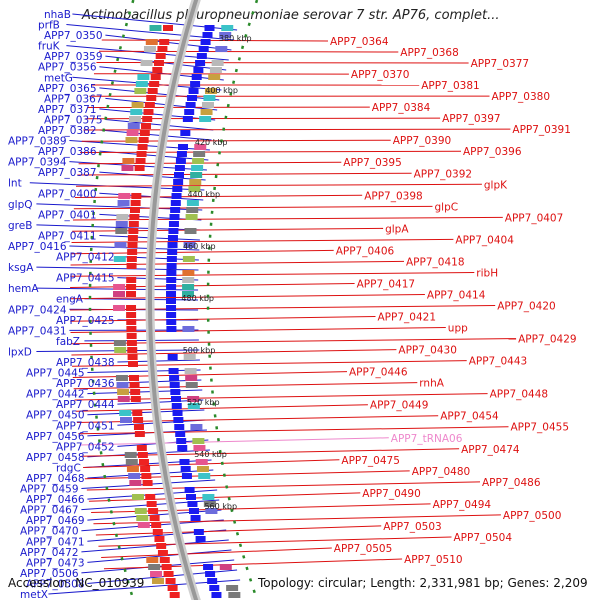 The height and width of the screenshot is (600, 600). Describe the element at coordinates (427, 439) in the screenshot. I see `rna-gene-label: APP7_tRNA06` at that location.